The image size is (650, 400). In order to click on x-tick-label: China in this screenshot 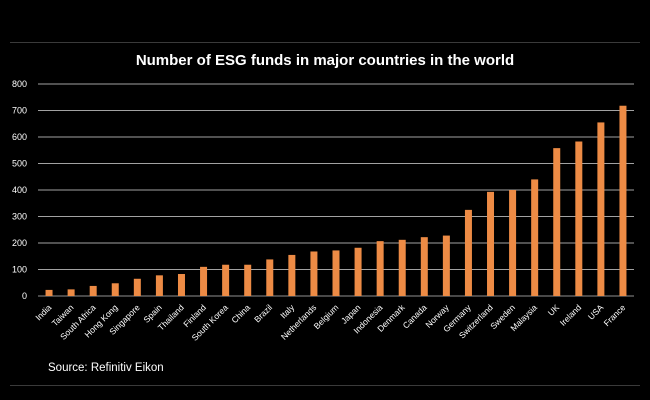, I will do `click(240, 313)`.